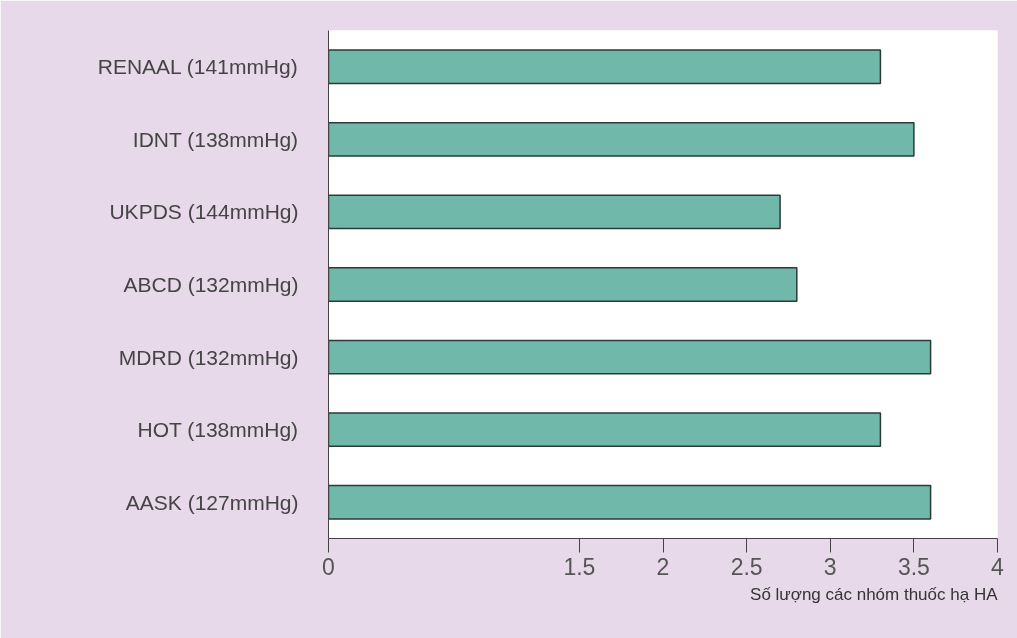 This screenshot has height=638, width=1017. I want to click on x-tick-label: 0, so click(328, 566).